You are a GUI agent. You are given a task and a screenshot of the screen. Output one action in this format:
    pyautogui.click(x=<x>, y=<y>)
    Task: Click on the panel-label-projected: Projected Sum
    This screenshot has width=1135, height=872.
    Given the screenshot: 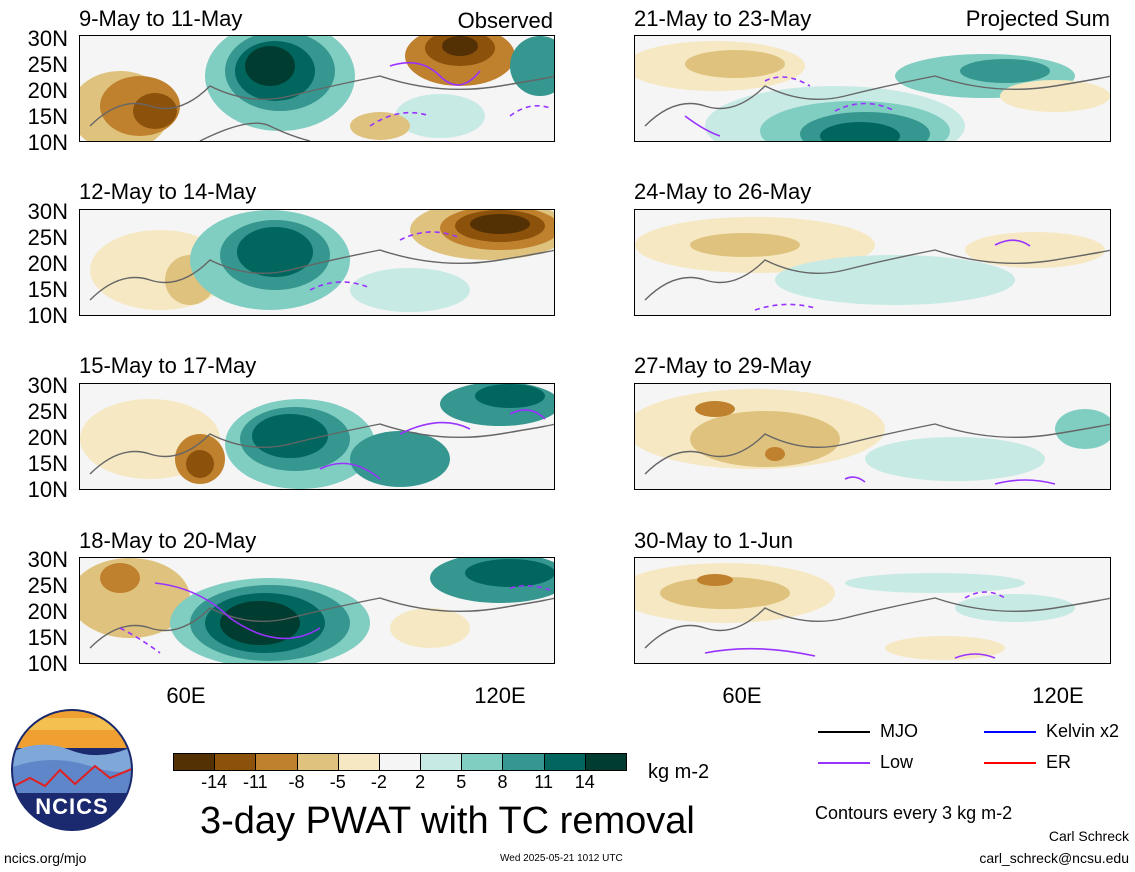 What is the action you would take?
    pyautogui.click(x=1037, y=18)
    